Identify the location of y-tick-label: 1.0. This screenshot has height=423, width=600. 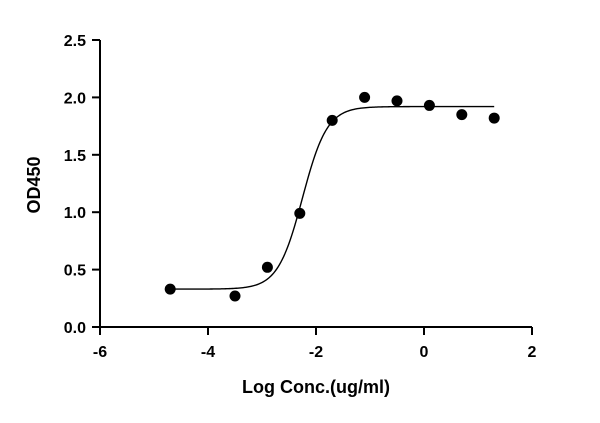
(75, 213).